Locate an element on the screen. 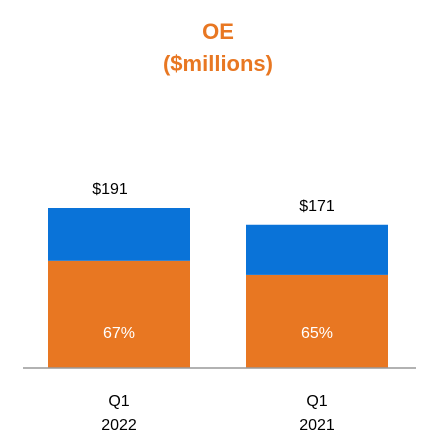  category-year-label: 2022 is located at coordinates (119, 425).